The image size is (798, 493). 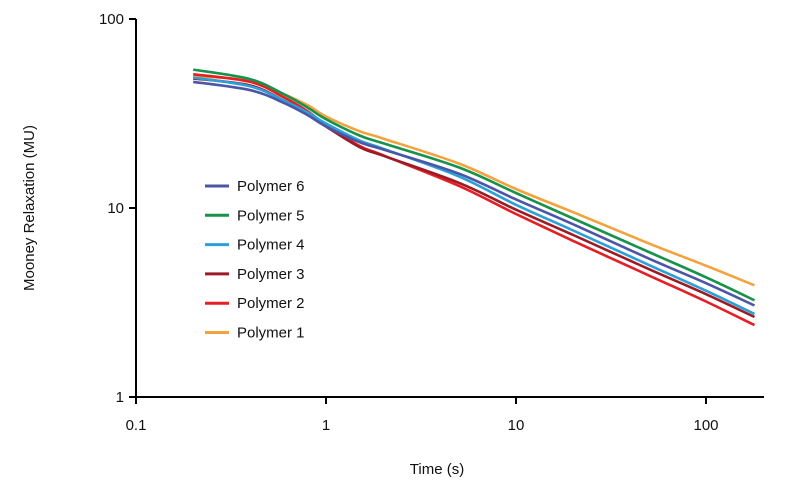 What do you see at coordinates (111, 19) in the screenshot?
I see `y-tick-label: 100` at bounding box center [111, 19].